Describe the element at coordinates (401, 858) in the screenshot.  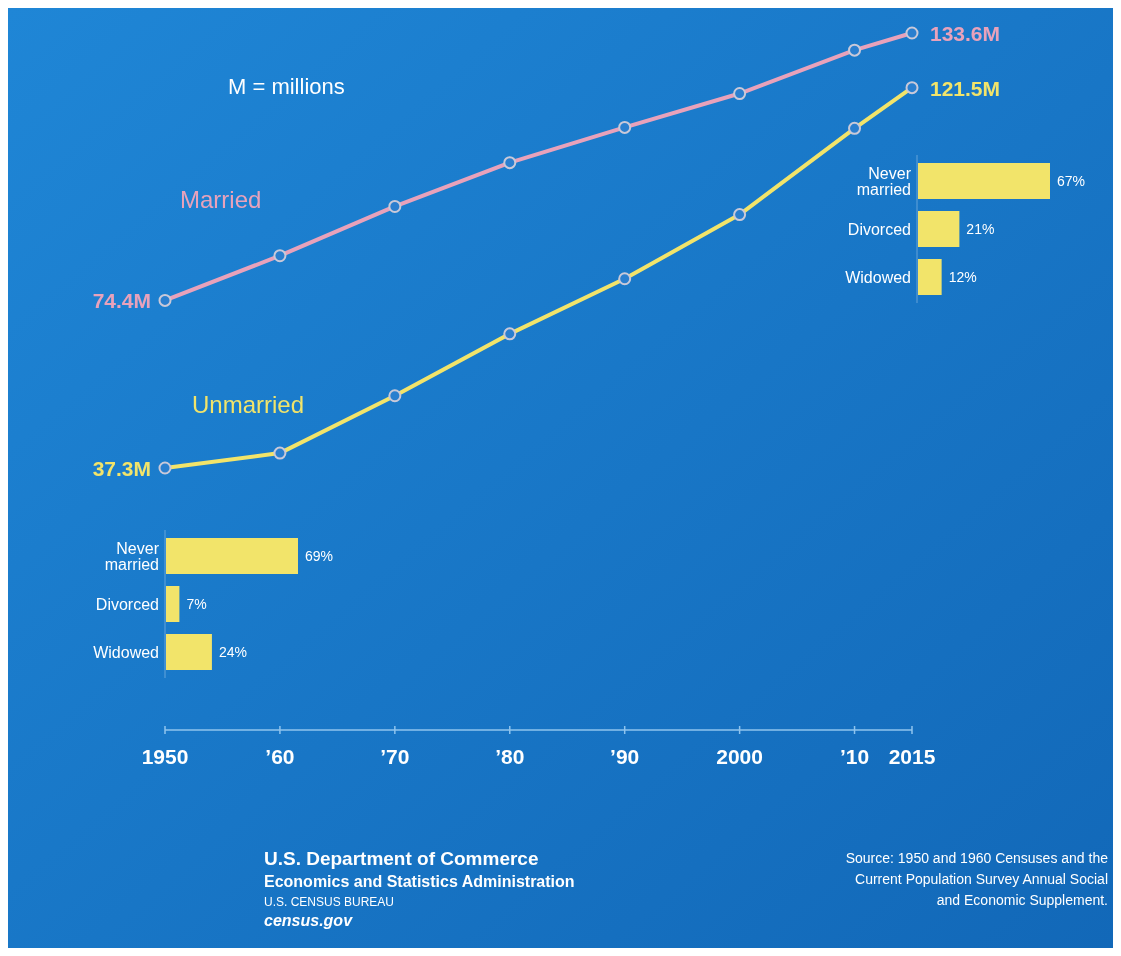
I see `text: U.S. Department of Commerce` at that location.